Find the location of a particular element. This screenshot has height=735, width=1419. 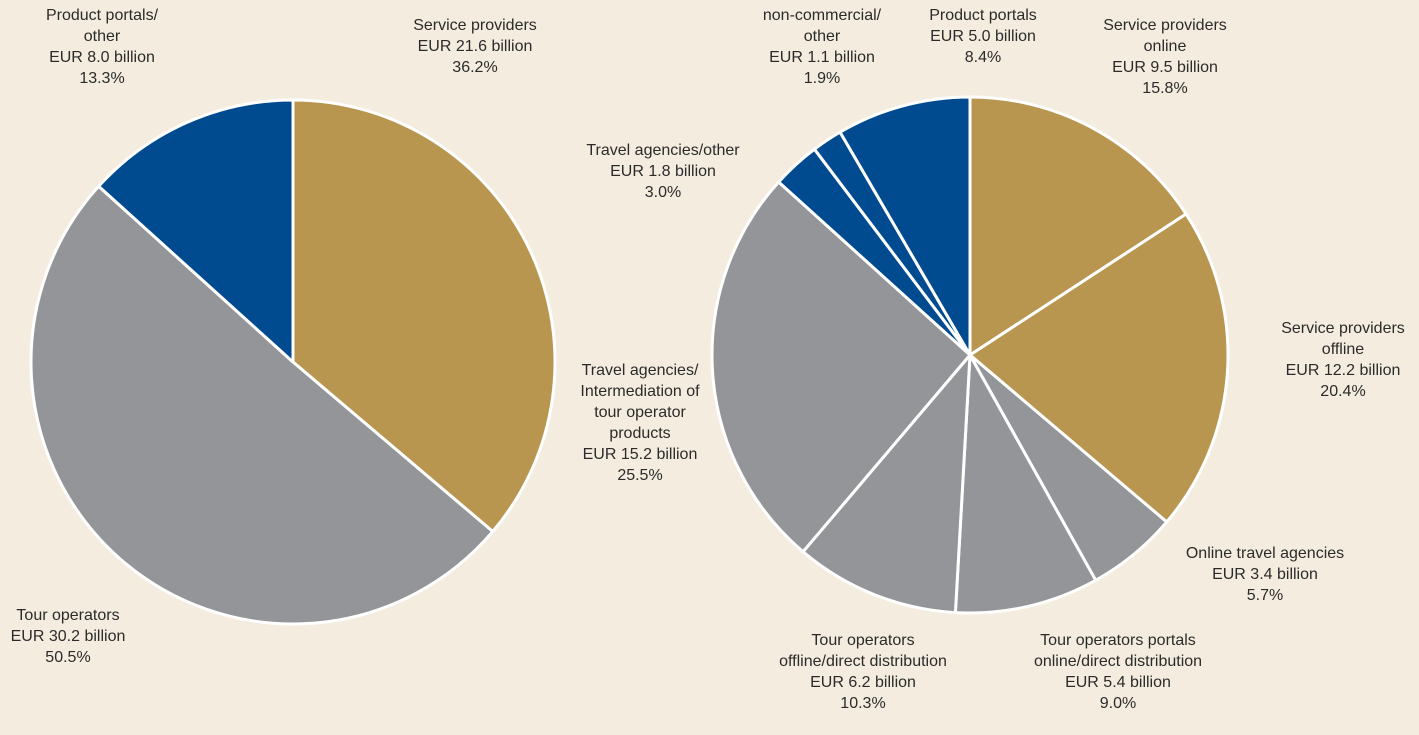

category-name: Service providers online is located at coordinates (1165, 36).